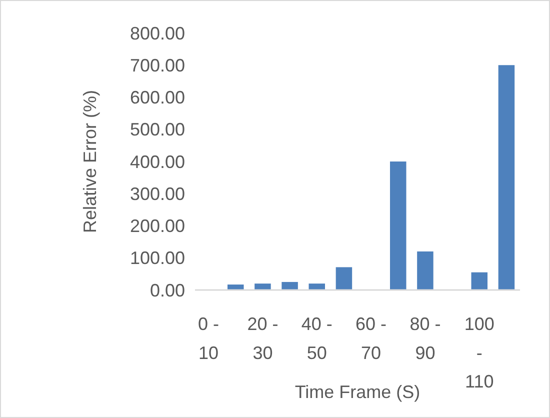  I want to click on x-tick-label: 0 - 10, so click(209, 338).